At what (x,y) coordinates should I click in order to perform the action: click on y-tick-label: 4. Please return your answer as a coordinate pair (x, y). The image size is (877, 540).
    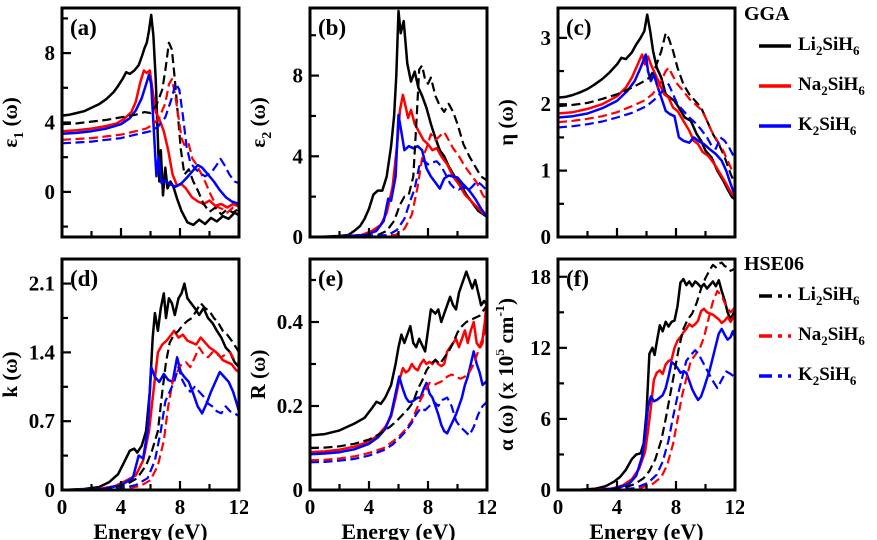
    Looking at the image, I should click on (50, 123).